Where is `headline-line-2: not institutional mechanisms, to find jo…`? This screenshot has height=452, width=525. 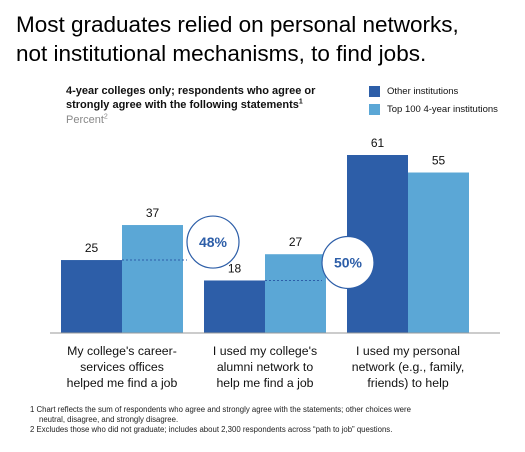 headline-line-2: not institutional mechanisms, to find jo… is located at coordinates (221, 53).